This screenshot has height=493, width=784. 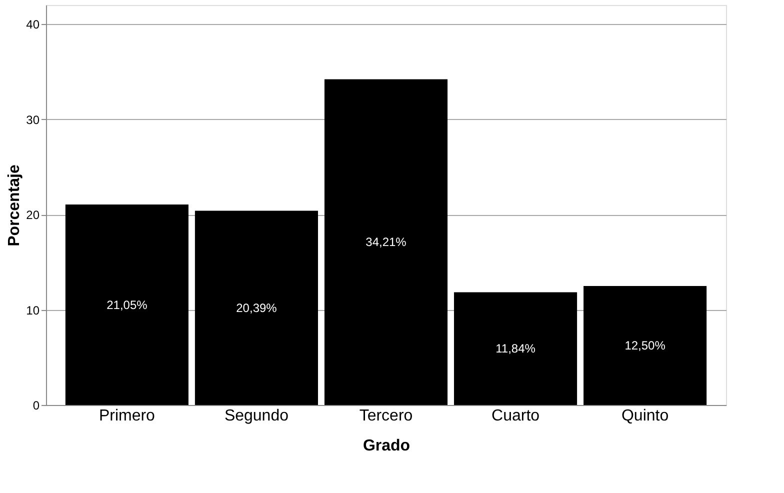 What do you see at coordinates (645, 416) in the screenshot?
I see `x-tick-label: Quinto` at bounding box center [645, 416].